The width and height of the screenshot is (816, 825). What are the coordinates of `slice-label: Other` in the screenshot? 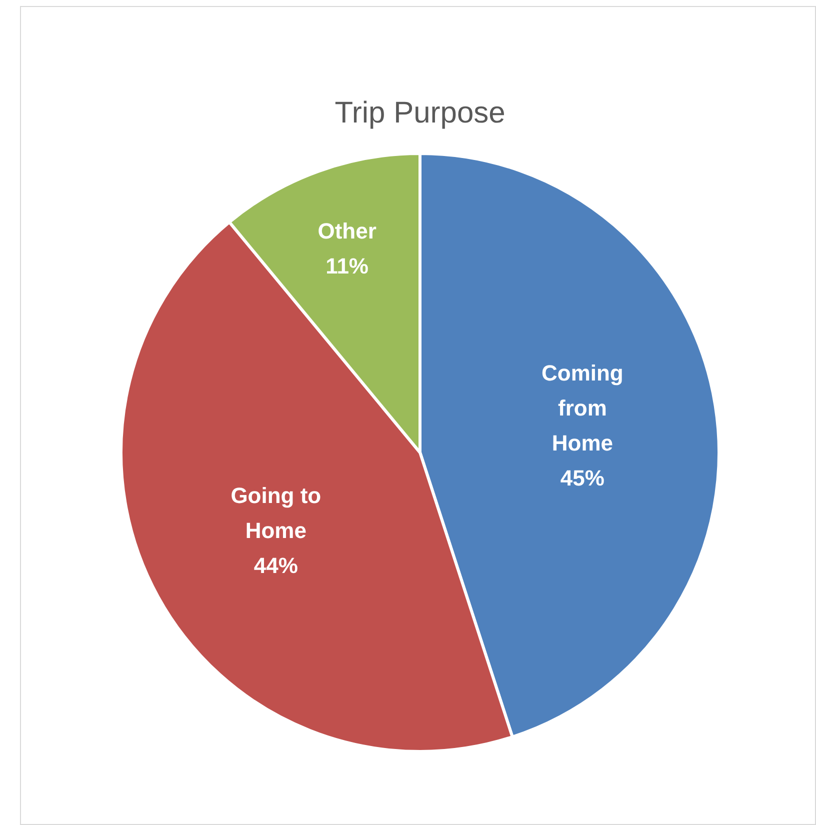 It's located at (347, 231).